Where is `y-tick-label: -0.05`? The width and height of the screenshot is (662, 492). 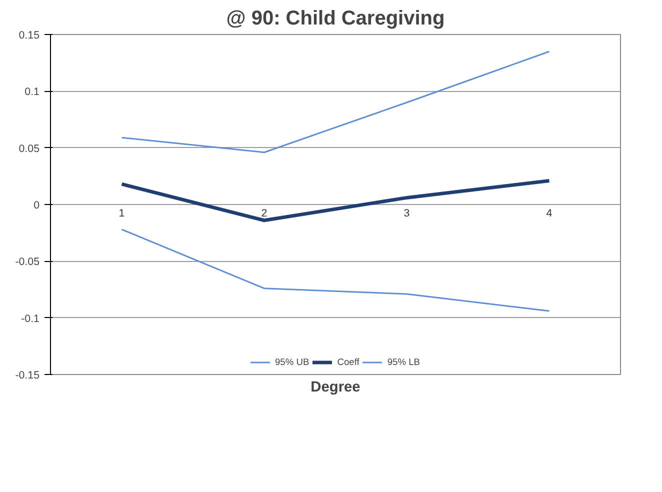
y-tick-label: -0.05 is located at coordinates (27, 262).